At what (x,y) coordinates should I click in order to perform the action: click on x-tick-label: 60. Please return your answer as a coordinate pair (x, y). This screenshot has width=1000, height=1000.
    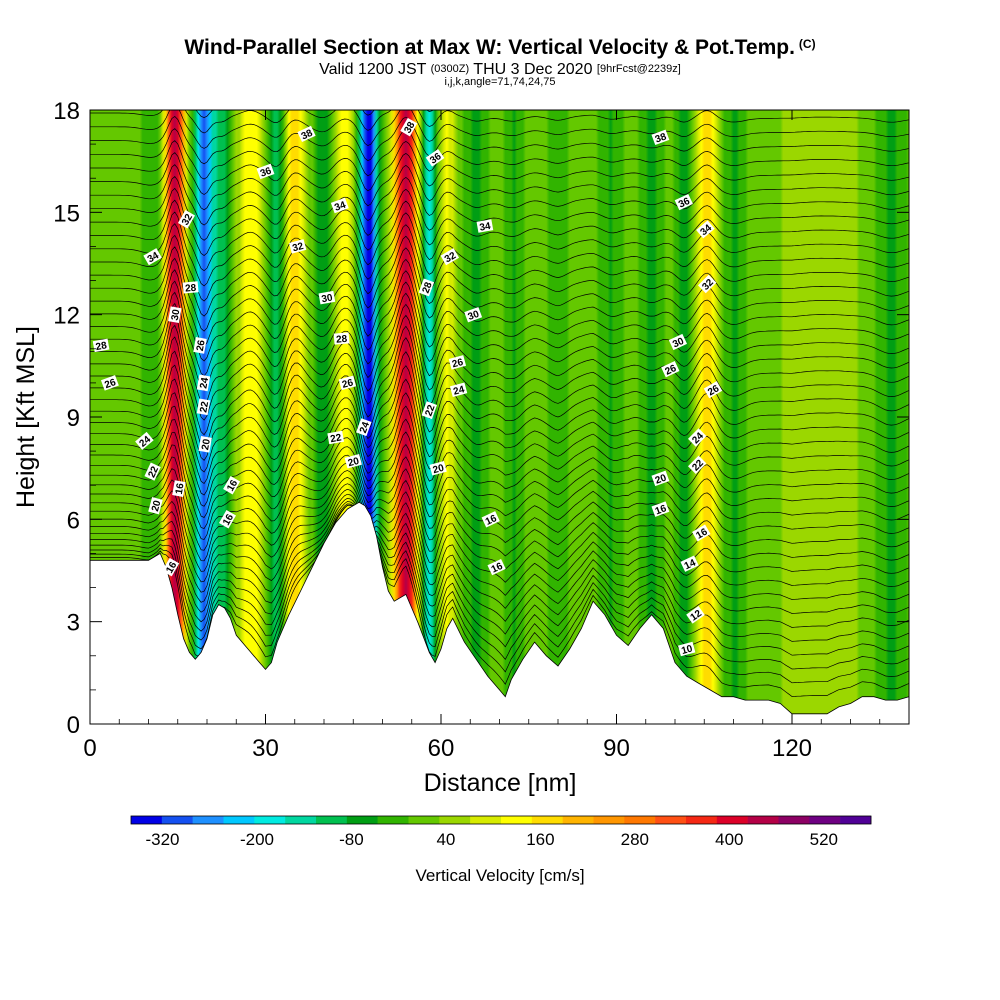
    Looking at the image, I should click on (441, 748).